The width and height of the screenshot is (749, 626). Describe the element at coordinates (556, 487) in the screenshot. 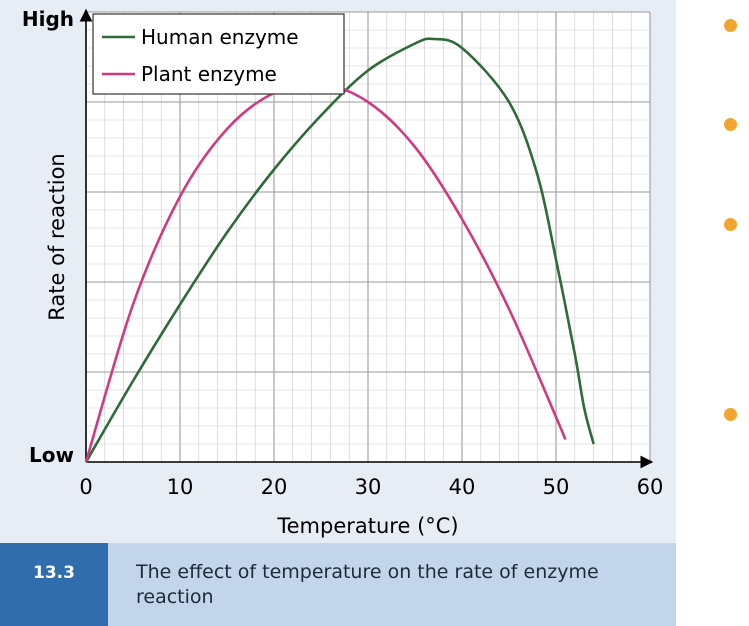

I see `x-tick-label: 50` at that location.